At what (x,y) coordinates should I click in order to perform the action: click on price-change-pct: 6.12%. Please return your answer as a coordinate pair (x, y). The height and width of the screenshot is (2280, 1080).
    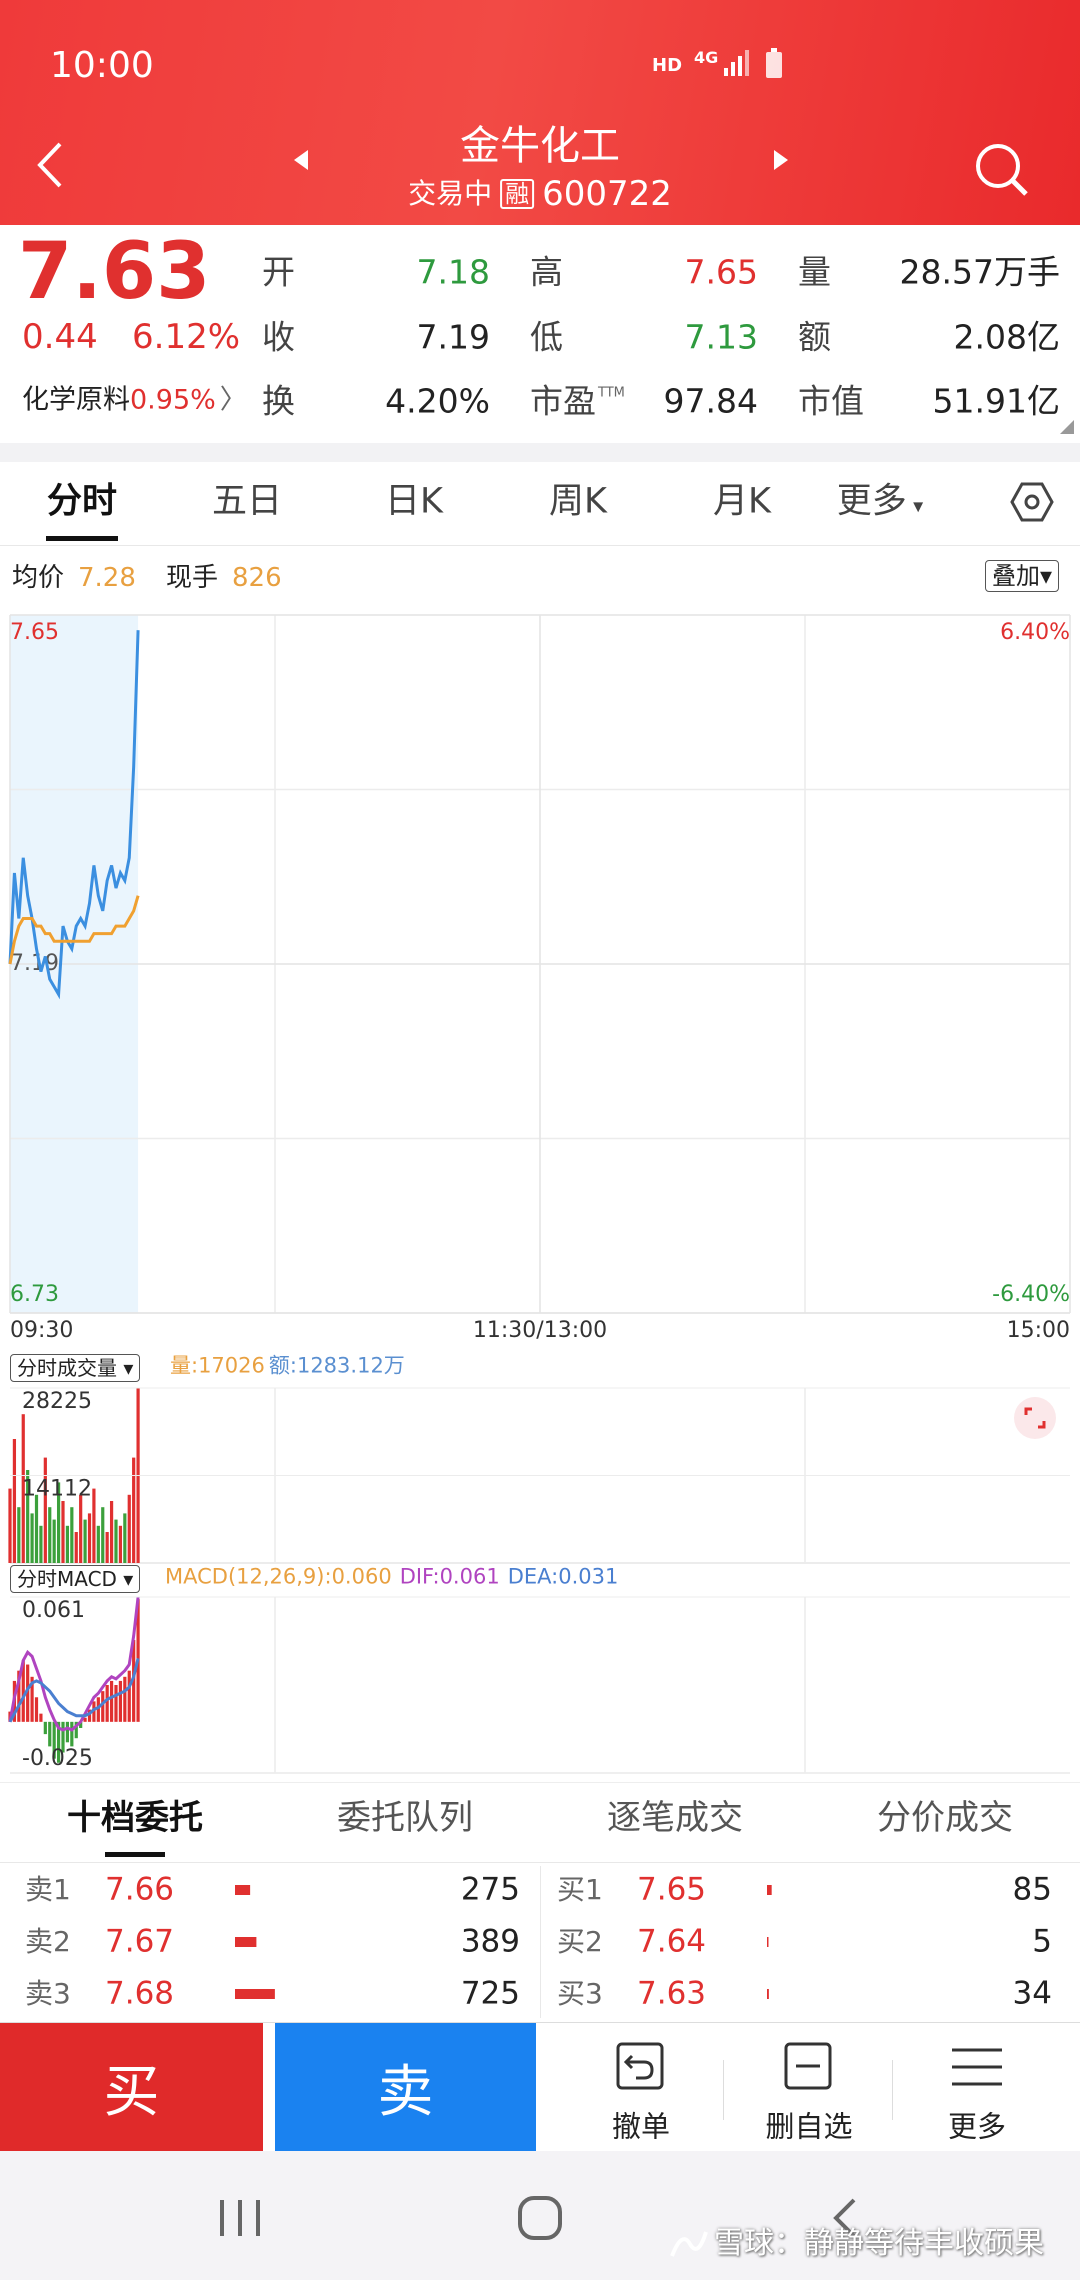
    Looking at the image, I should click on (186, 337).